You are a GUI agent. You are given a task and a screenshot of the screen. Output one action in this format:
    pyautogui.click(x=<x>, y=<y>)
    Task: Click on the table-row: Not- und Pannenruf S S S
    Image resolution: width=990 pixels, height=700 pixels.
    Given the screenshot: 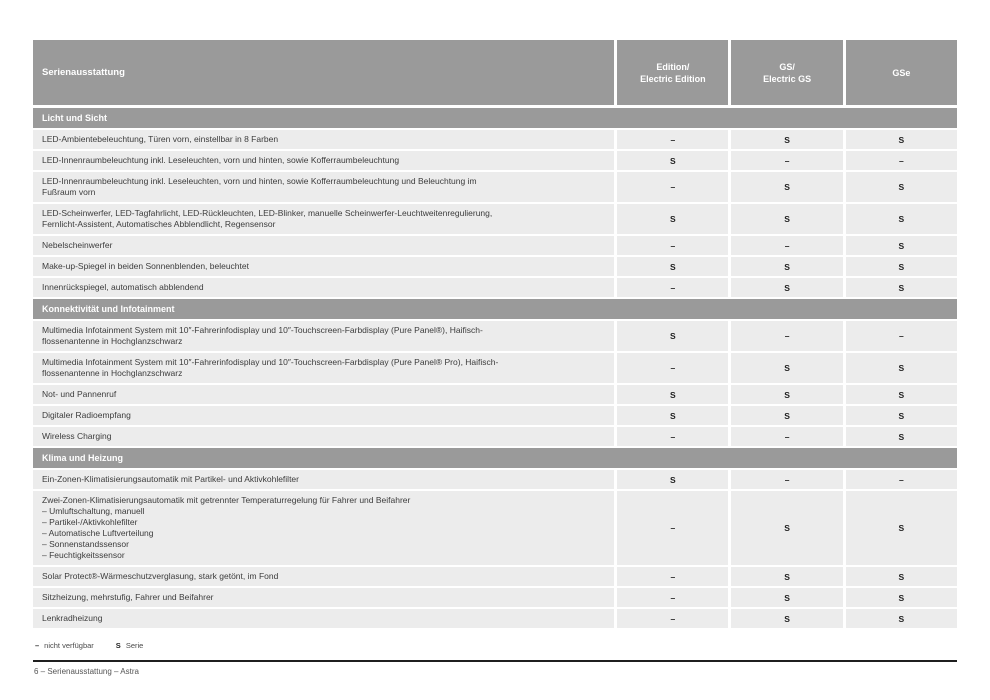 What is the action you would take?
    pyautogui.click(x=495, y=395)
    